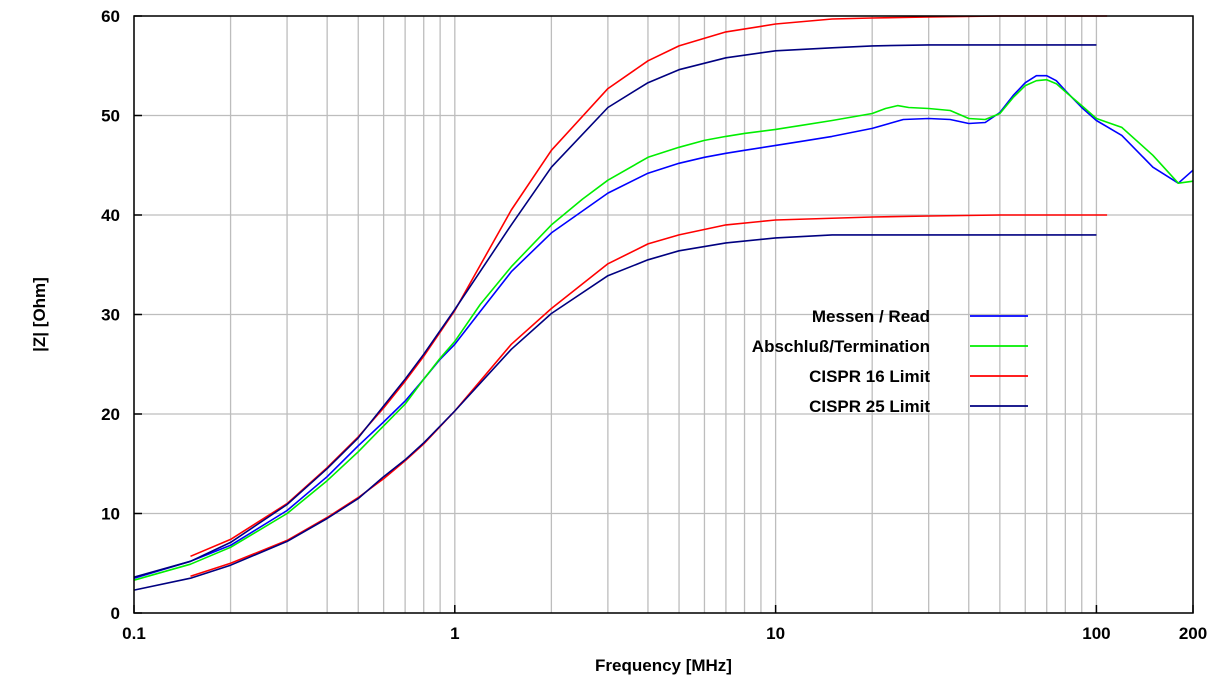 Image resolution: width=1213 pixels, height=679 pixels. I want to click on y-tick-label: 40, so click(110, 215).